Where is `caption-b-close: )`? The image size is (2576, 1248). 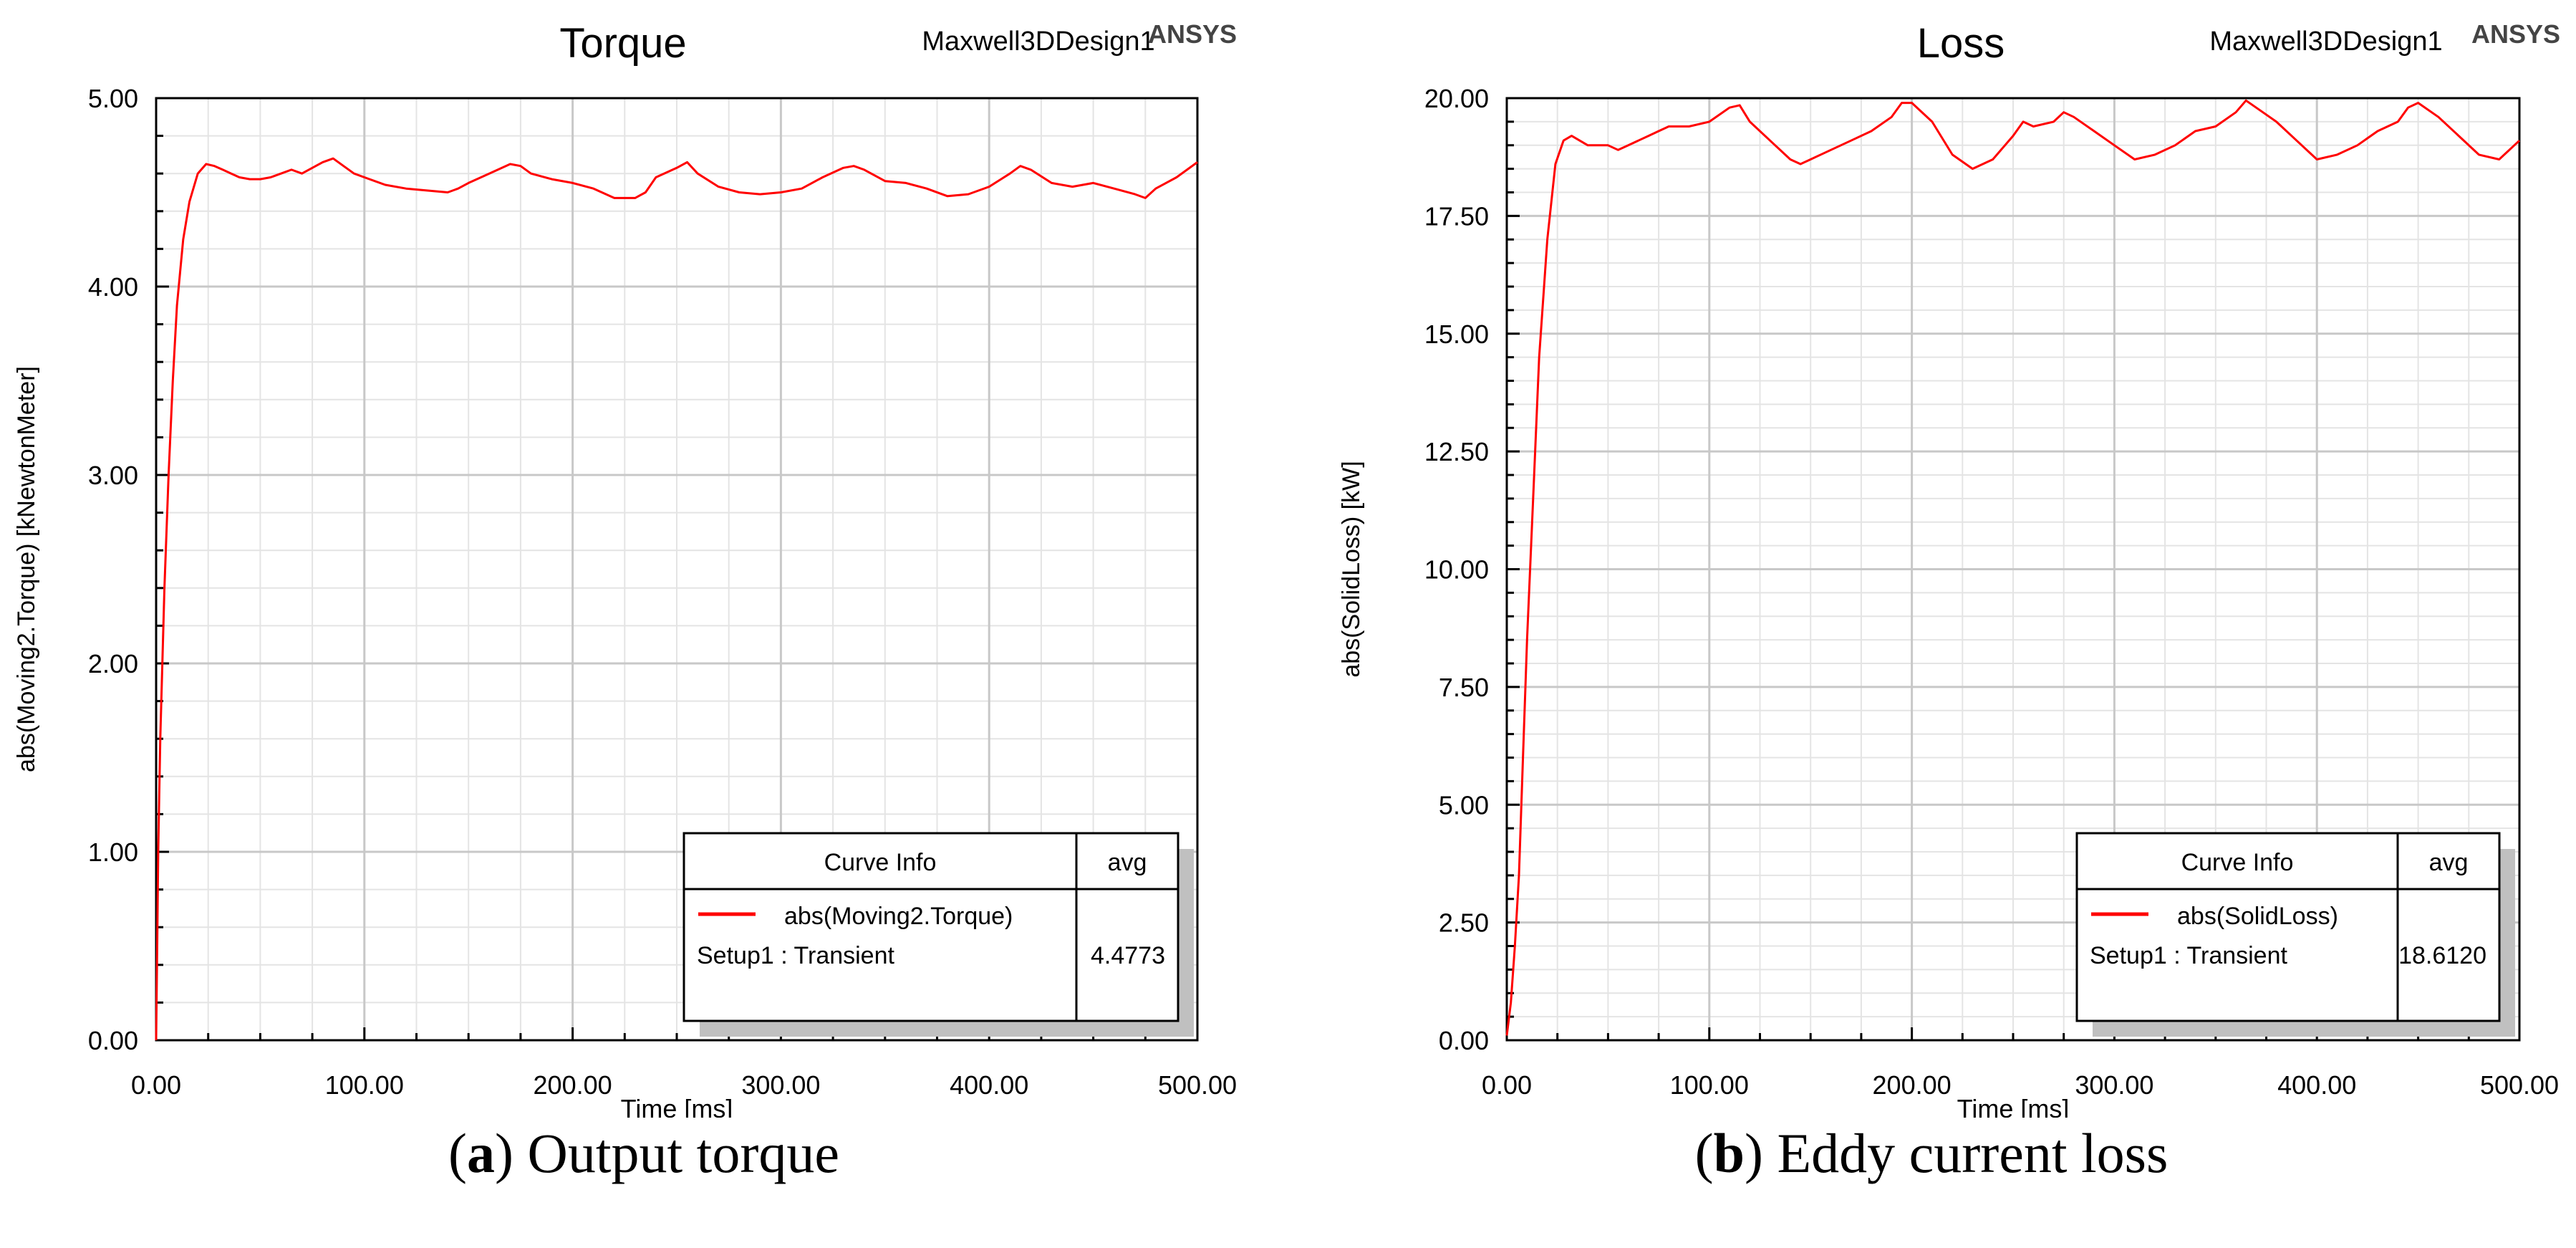
caption-b-close: ) is located at coordinates (1754, 1153).